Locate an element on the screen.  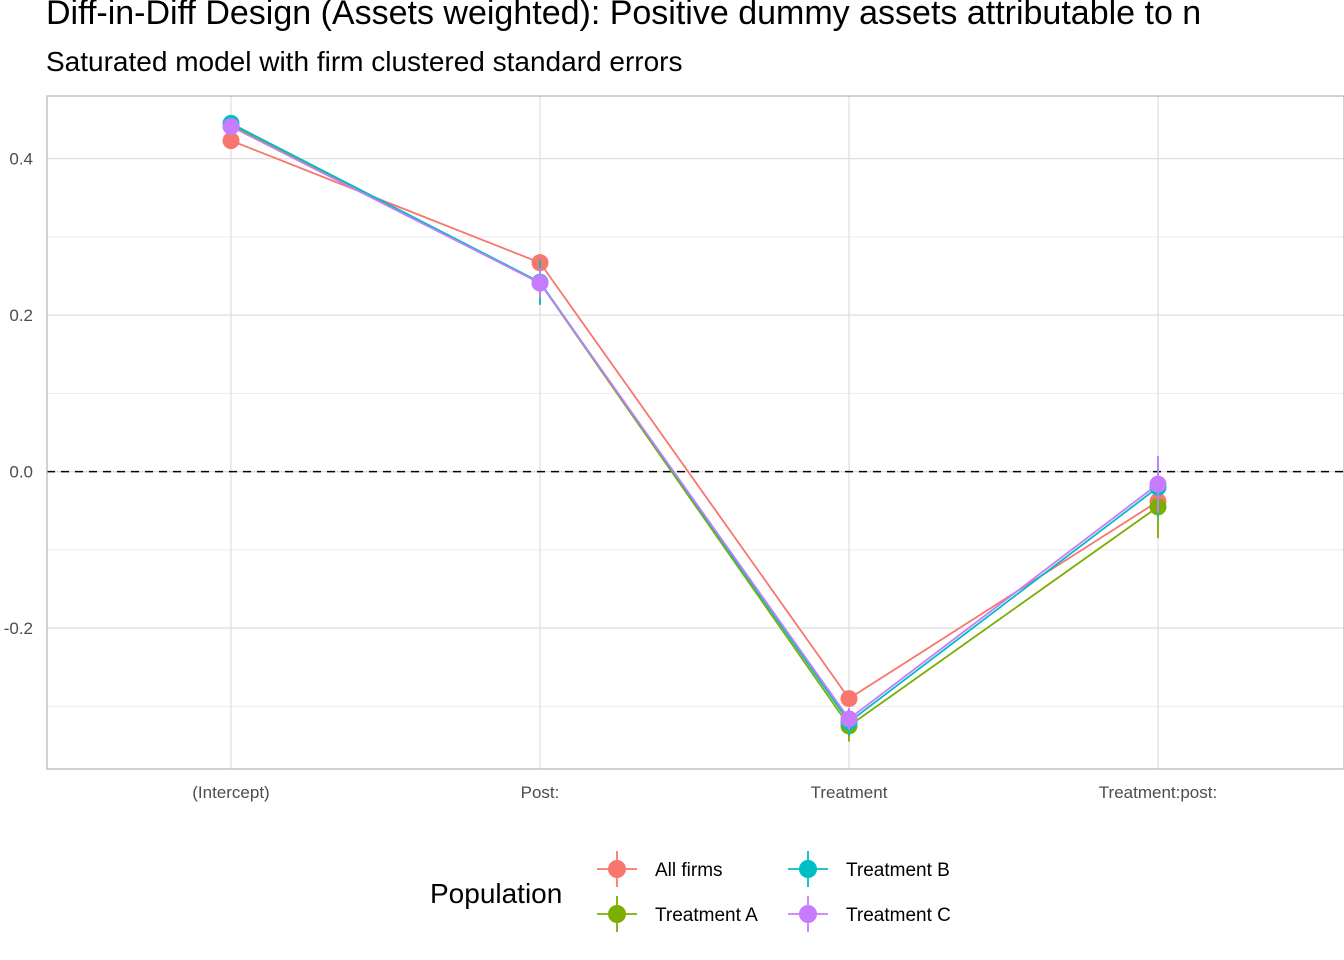
legend-item: Treatment B is located at coordinates (869, 869).